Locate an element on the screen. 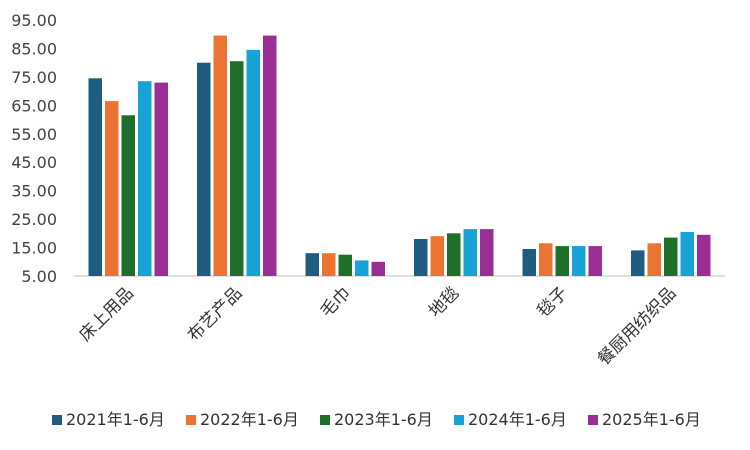 The height and width of the screenshot is (450, 750). x-tick-label: 床上用品 is located at coordinates (107, 314).